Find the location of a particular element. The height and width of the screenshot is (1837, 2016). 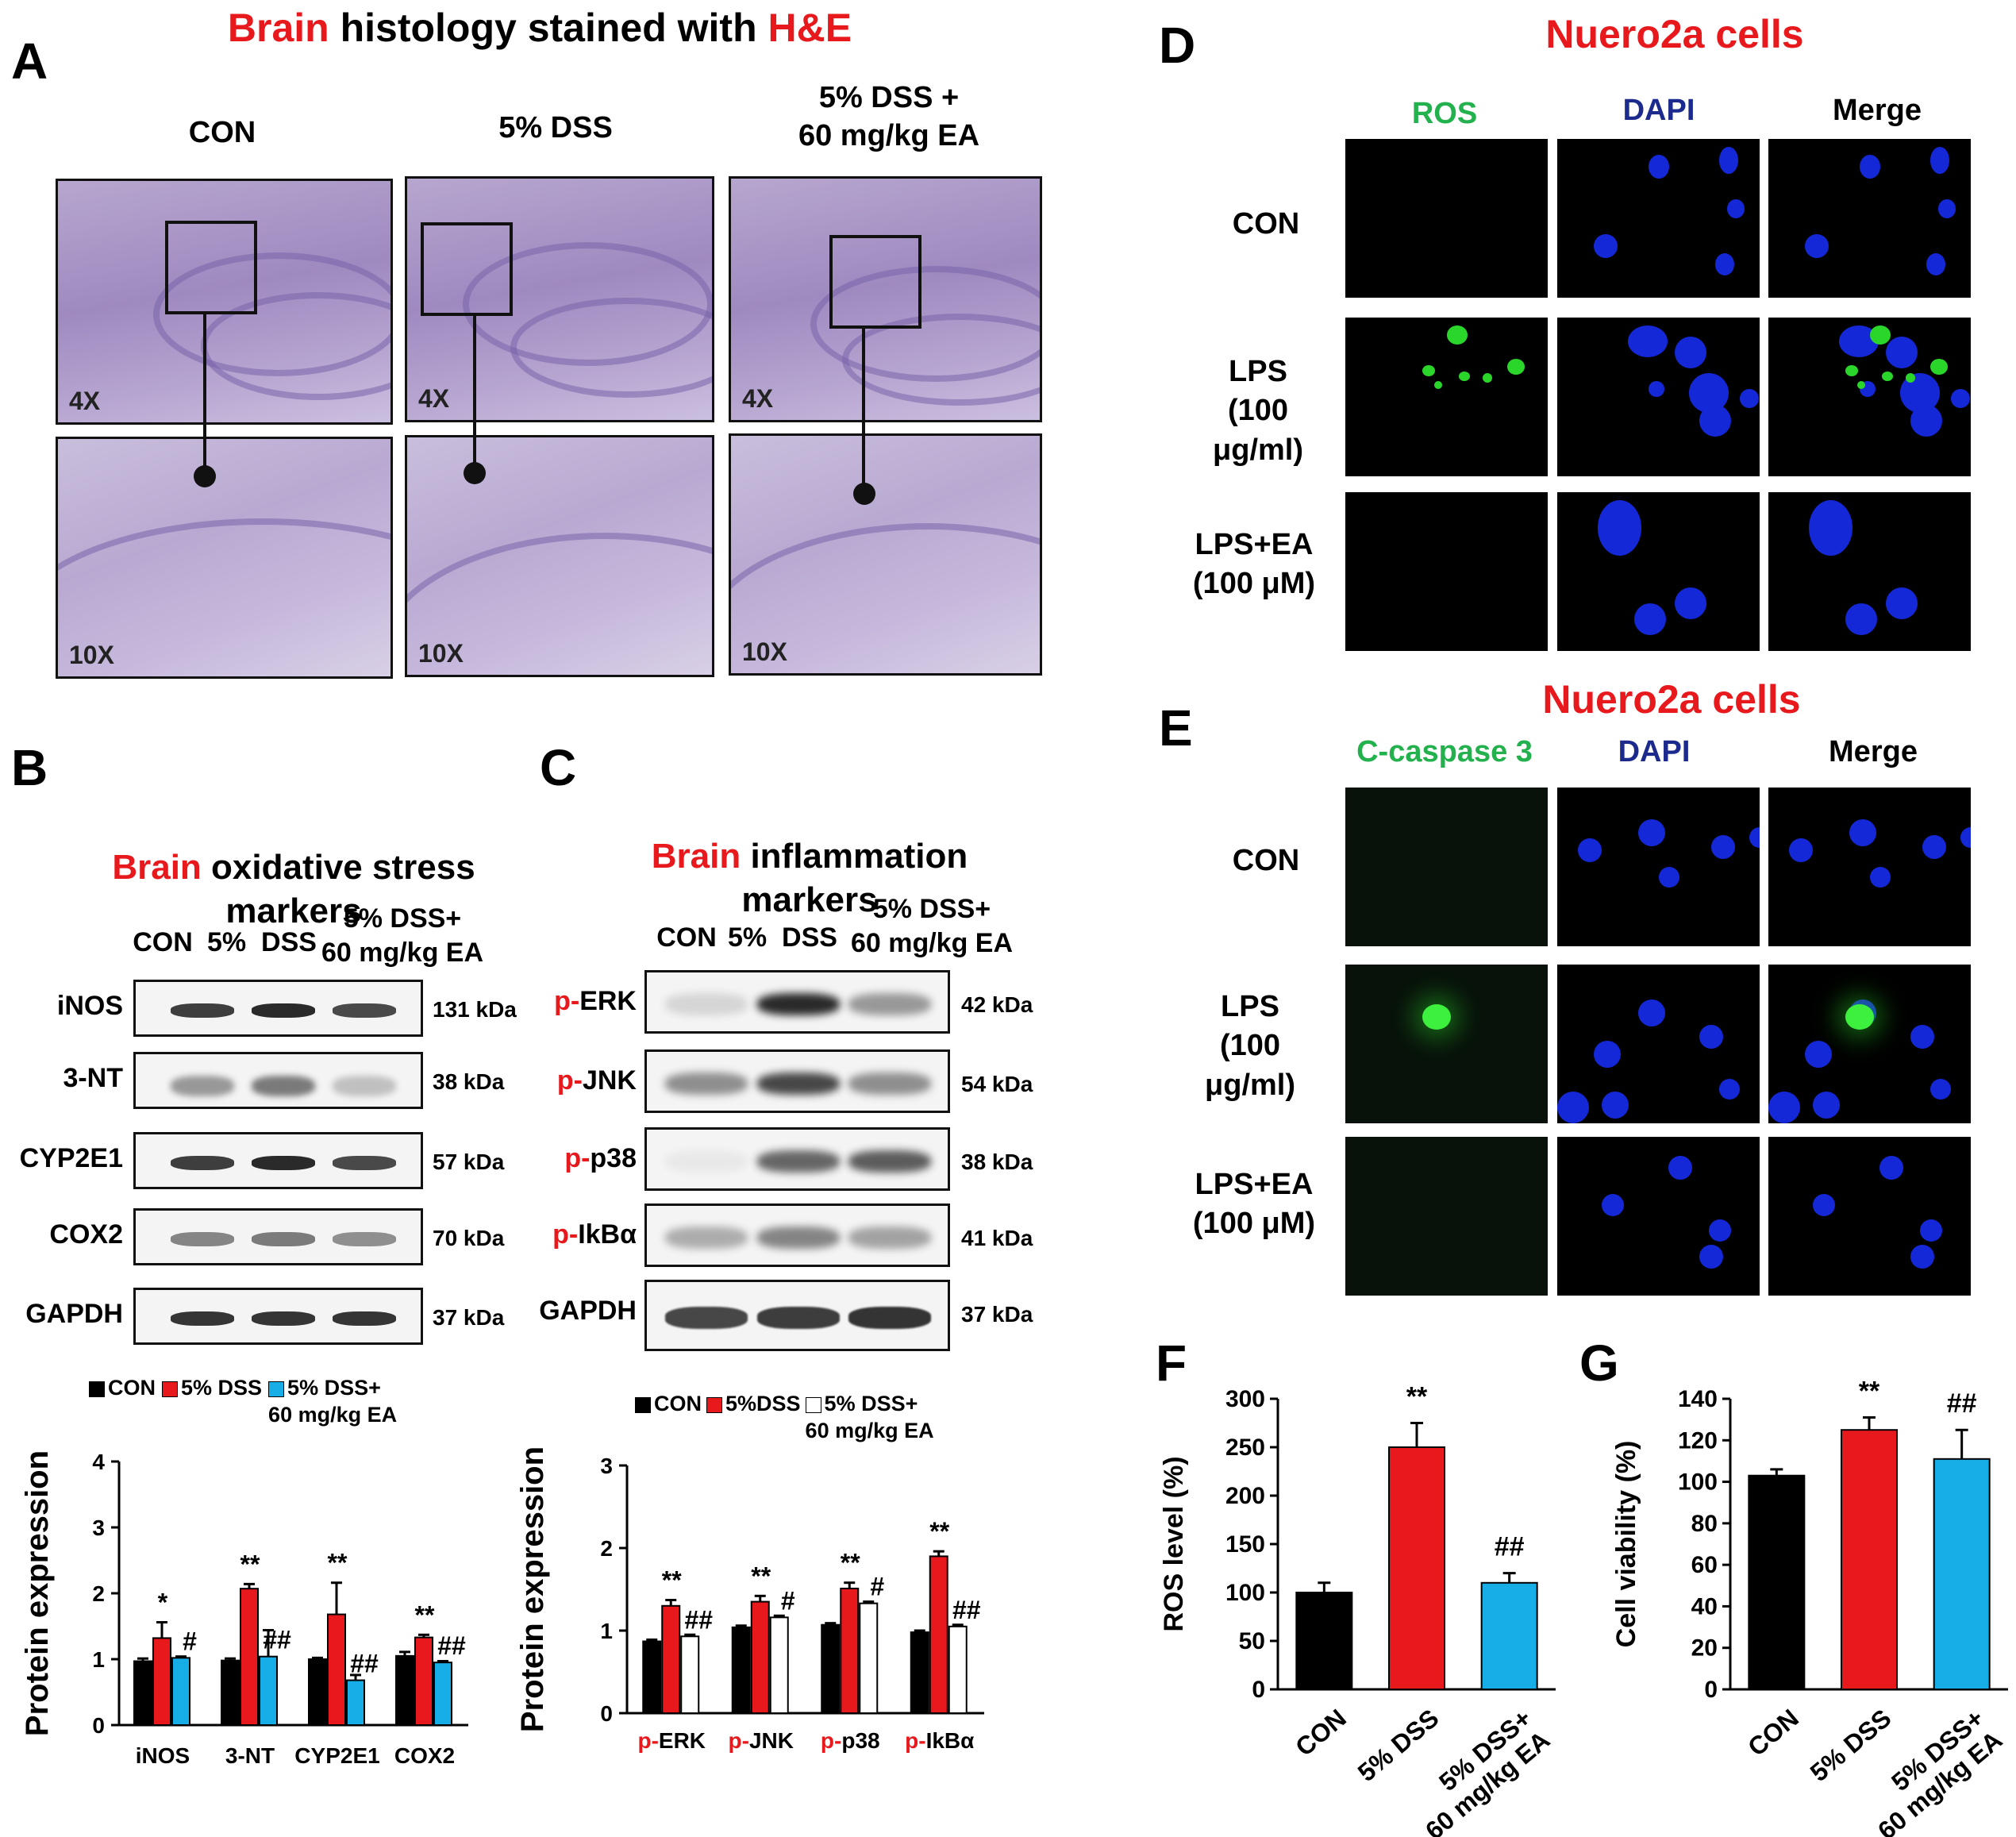

x-tick-label: p-ERK is located at coordinates (671, 1740).